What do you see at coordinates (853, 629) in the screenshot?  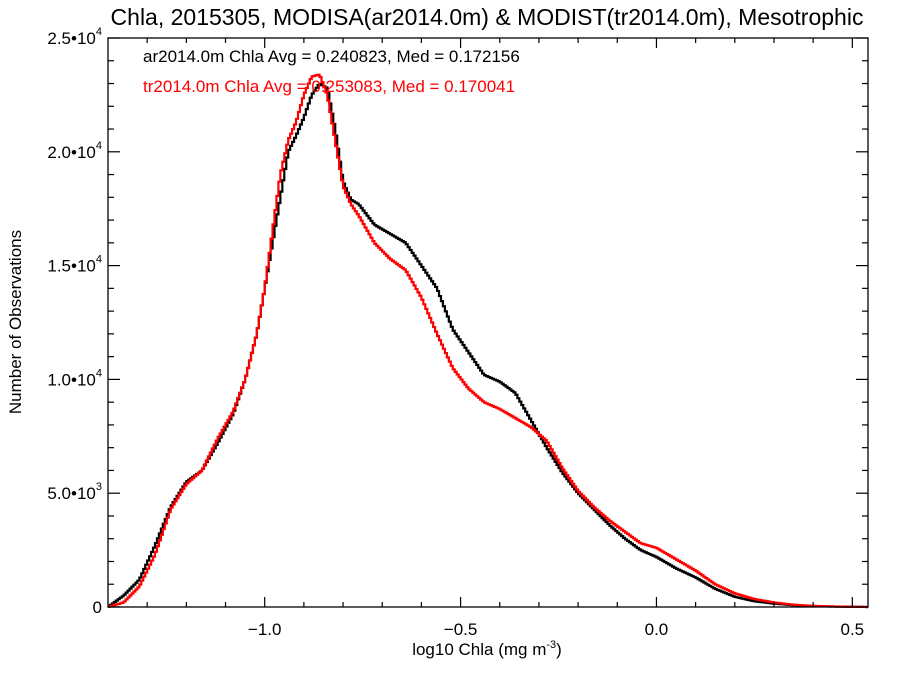 I see `x-tick-label: 0.5` at bounding box center [853, 629].